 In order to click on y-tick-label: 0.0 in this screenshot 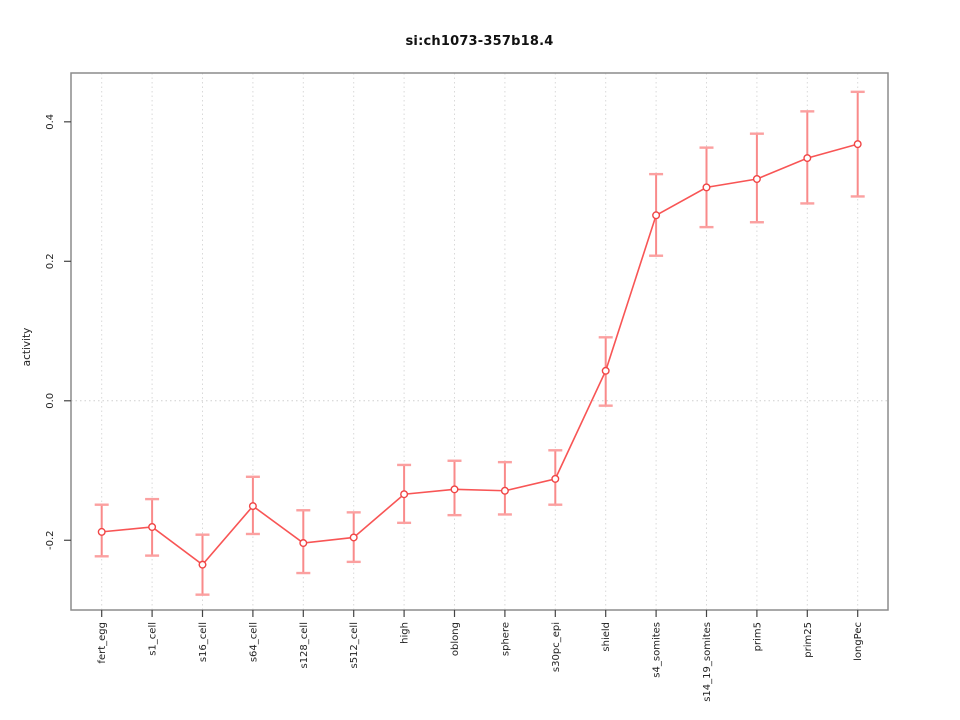, I will do `click(50, 401)`.